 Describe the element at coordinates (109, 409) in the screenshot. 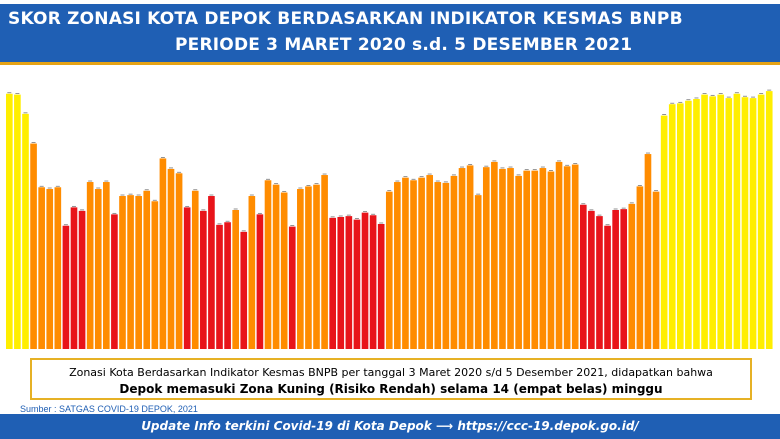

I see `source-note: Sumber : SATGAS COVID-19 DEPOK, 2021` at that location.